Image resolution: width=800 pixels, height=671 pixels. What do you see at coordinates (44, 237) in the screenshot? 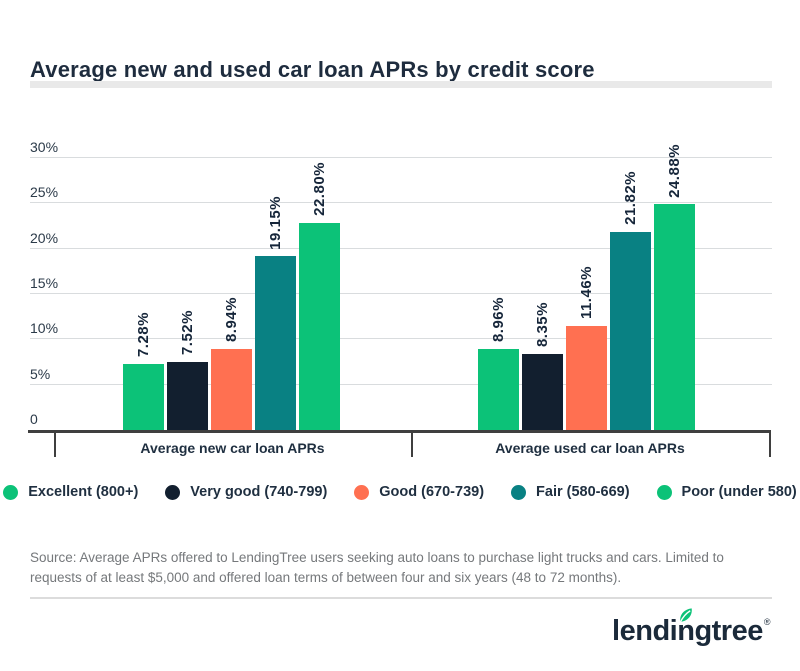
I see `y-axis-tick-label: 20%` at bounding box center [44, 237].